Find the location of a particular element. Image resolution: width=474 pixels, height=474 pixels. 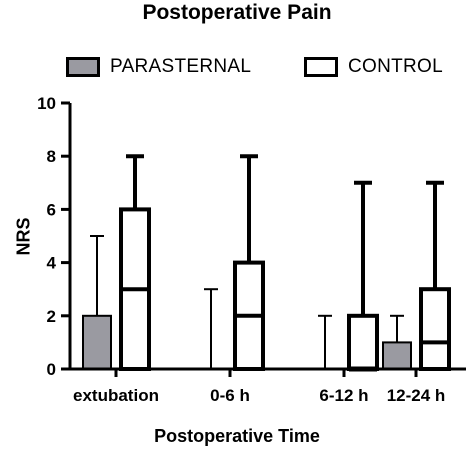

x-axis-label: Postoperative Time is located at coordinates (237, 436).